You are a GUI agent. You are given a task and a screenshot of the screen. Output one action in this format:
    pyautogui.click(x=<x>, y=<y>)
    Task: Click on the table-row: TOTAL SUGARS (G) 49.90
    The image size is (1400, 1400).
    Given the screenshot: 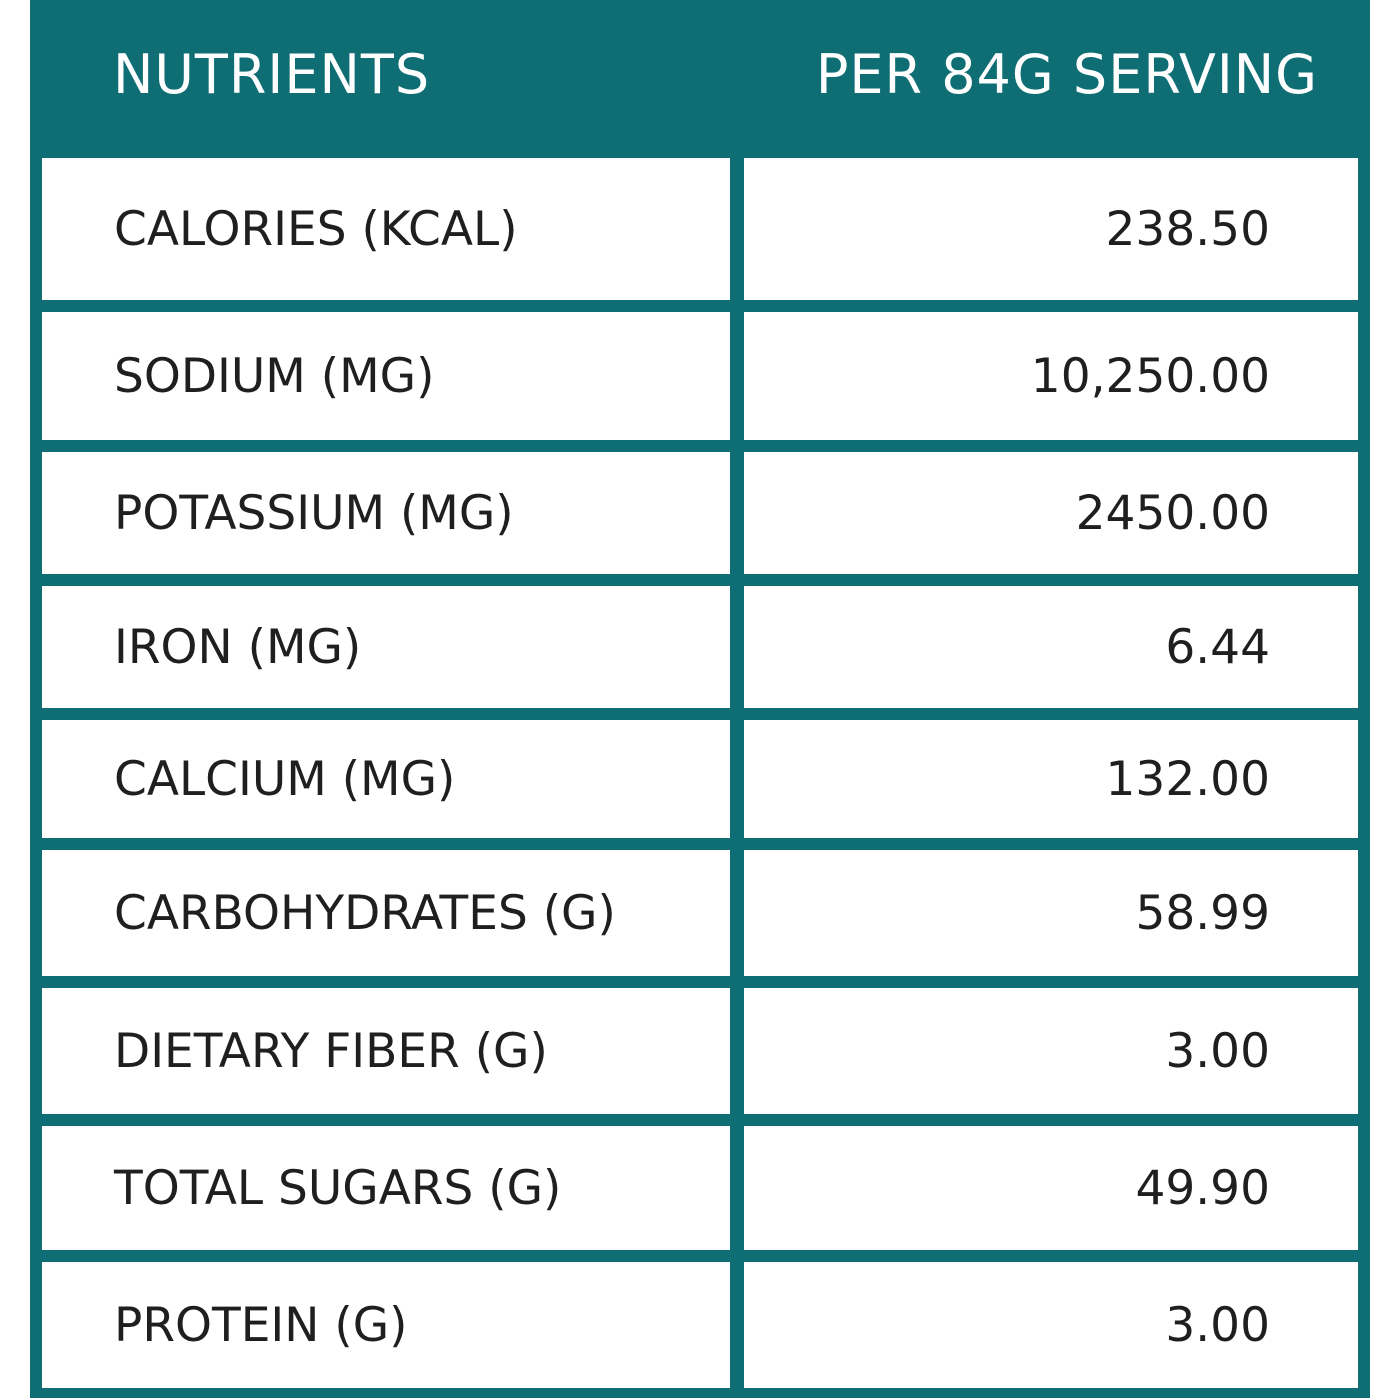 What is the action you would take?
    pyautogui.click(x=700, y=1188)
    